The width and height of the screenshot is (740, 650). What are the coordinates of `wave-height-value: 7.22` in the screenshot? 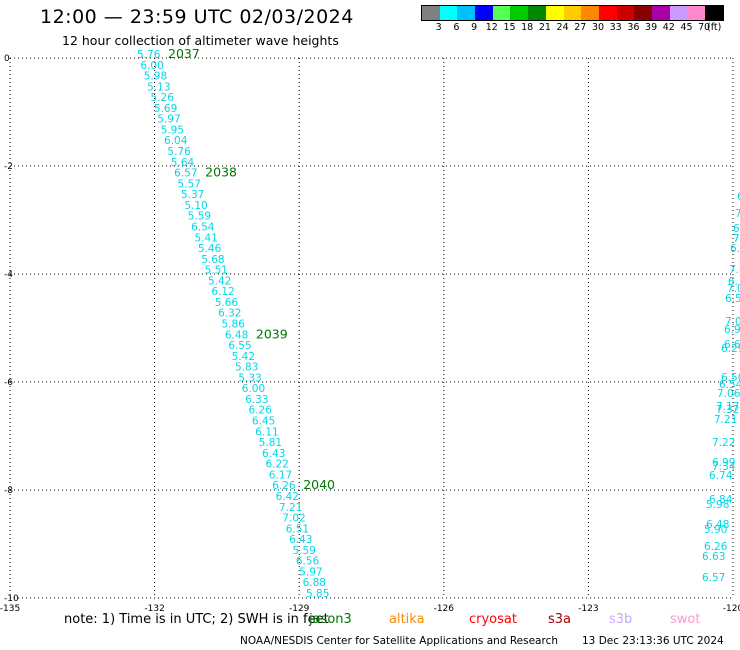 It's located at (723, 443).